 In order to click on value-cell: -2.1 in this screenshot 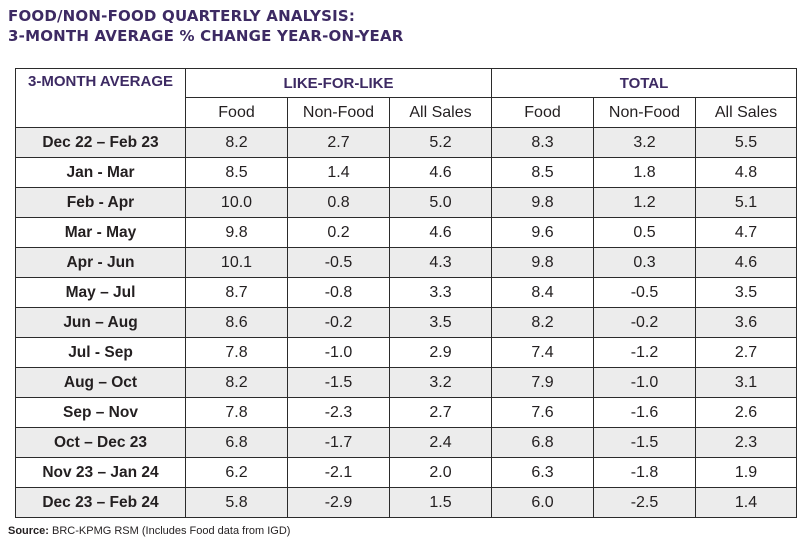, I will do `click(338, 472)`.